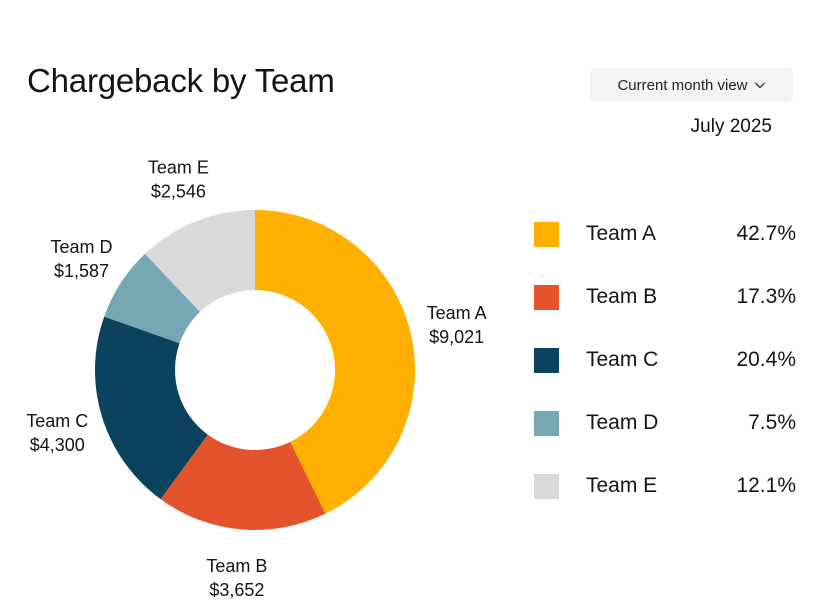 The width and height of the screenshot is (834, 600). What do you see at coordinates (665, 423) in the screenshot?
I see `legend-item: Team D 7.5%` at bounding box center [665, 423].